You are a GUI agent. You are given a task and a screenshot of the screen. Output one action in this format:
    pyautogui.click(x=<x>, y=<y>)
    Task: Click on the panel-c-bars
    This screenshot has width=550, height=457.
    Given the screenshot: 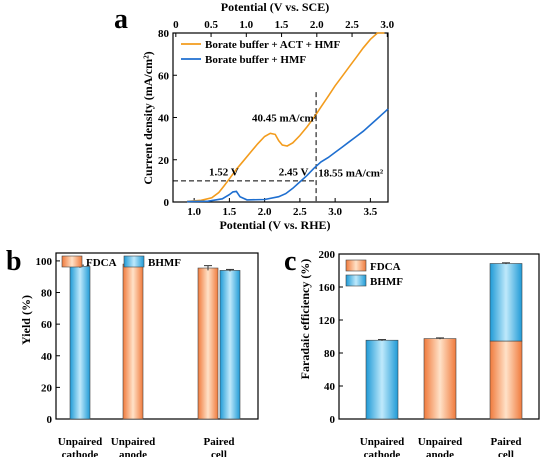 What is the action you would take?
    pyautogui.click(x=444, y=341)
    